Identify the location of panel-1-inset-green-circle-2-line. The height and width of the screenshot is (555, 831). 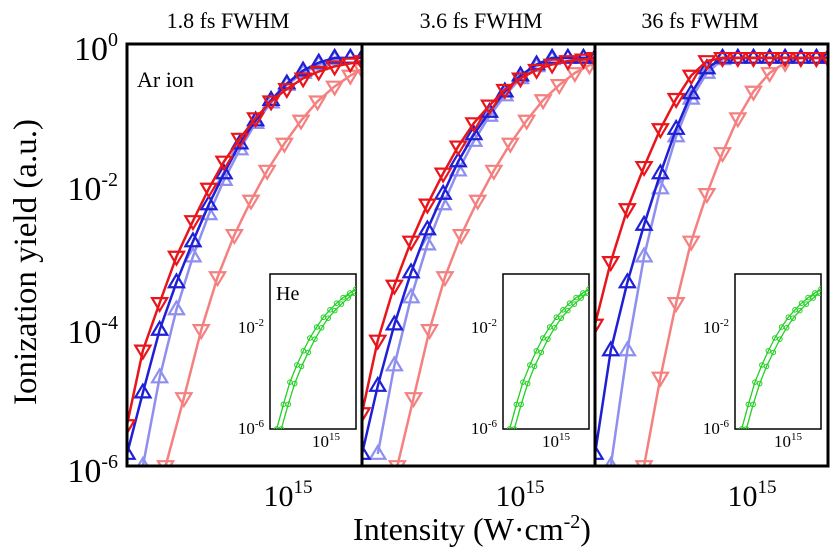
(317, 360).